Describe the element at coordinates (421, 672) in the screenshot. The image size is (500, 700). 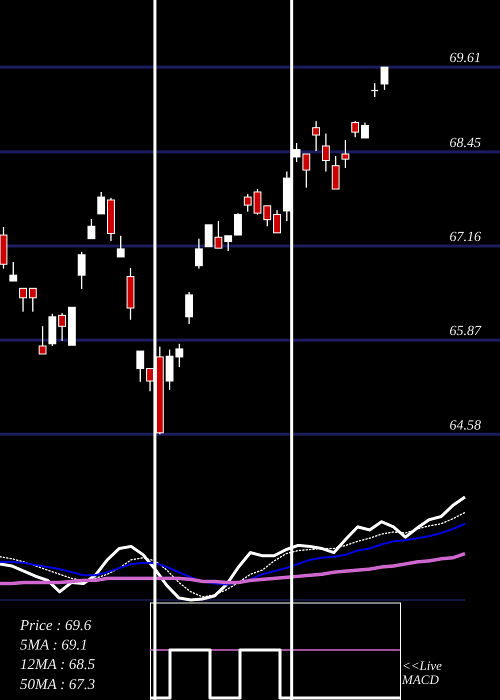
I see `text: <<Live MACD` at that location.